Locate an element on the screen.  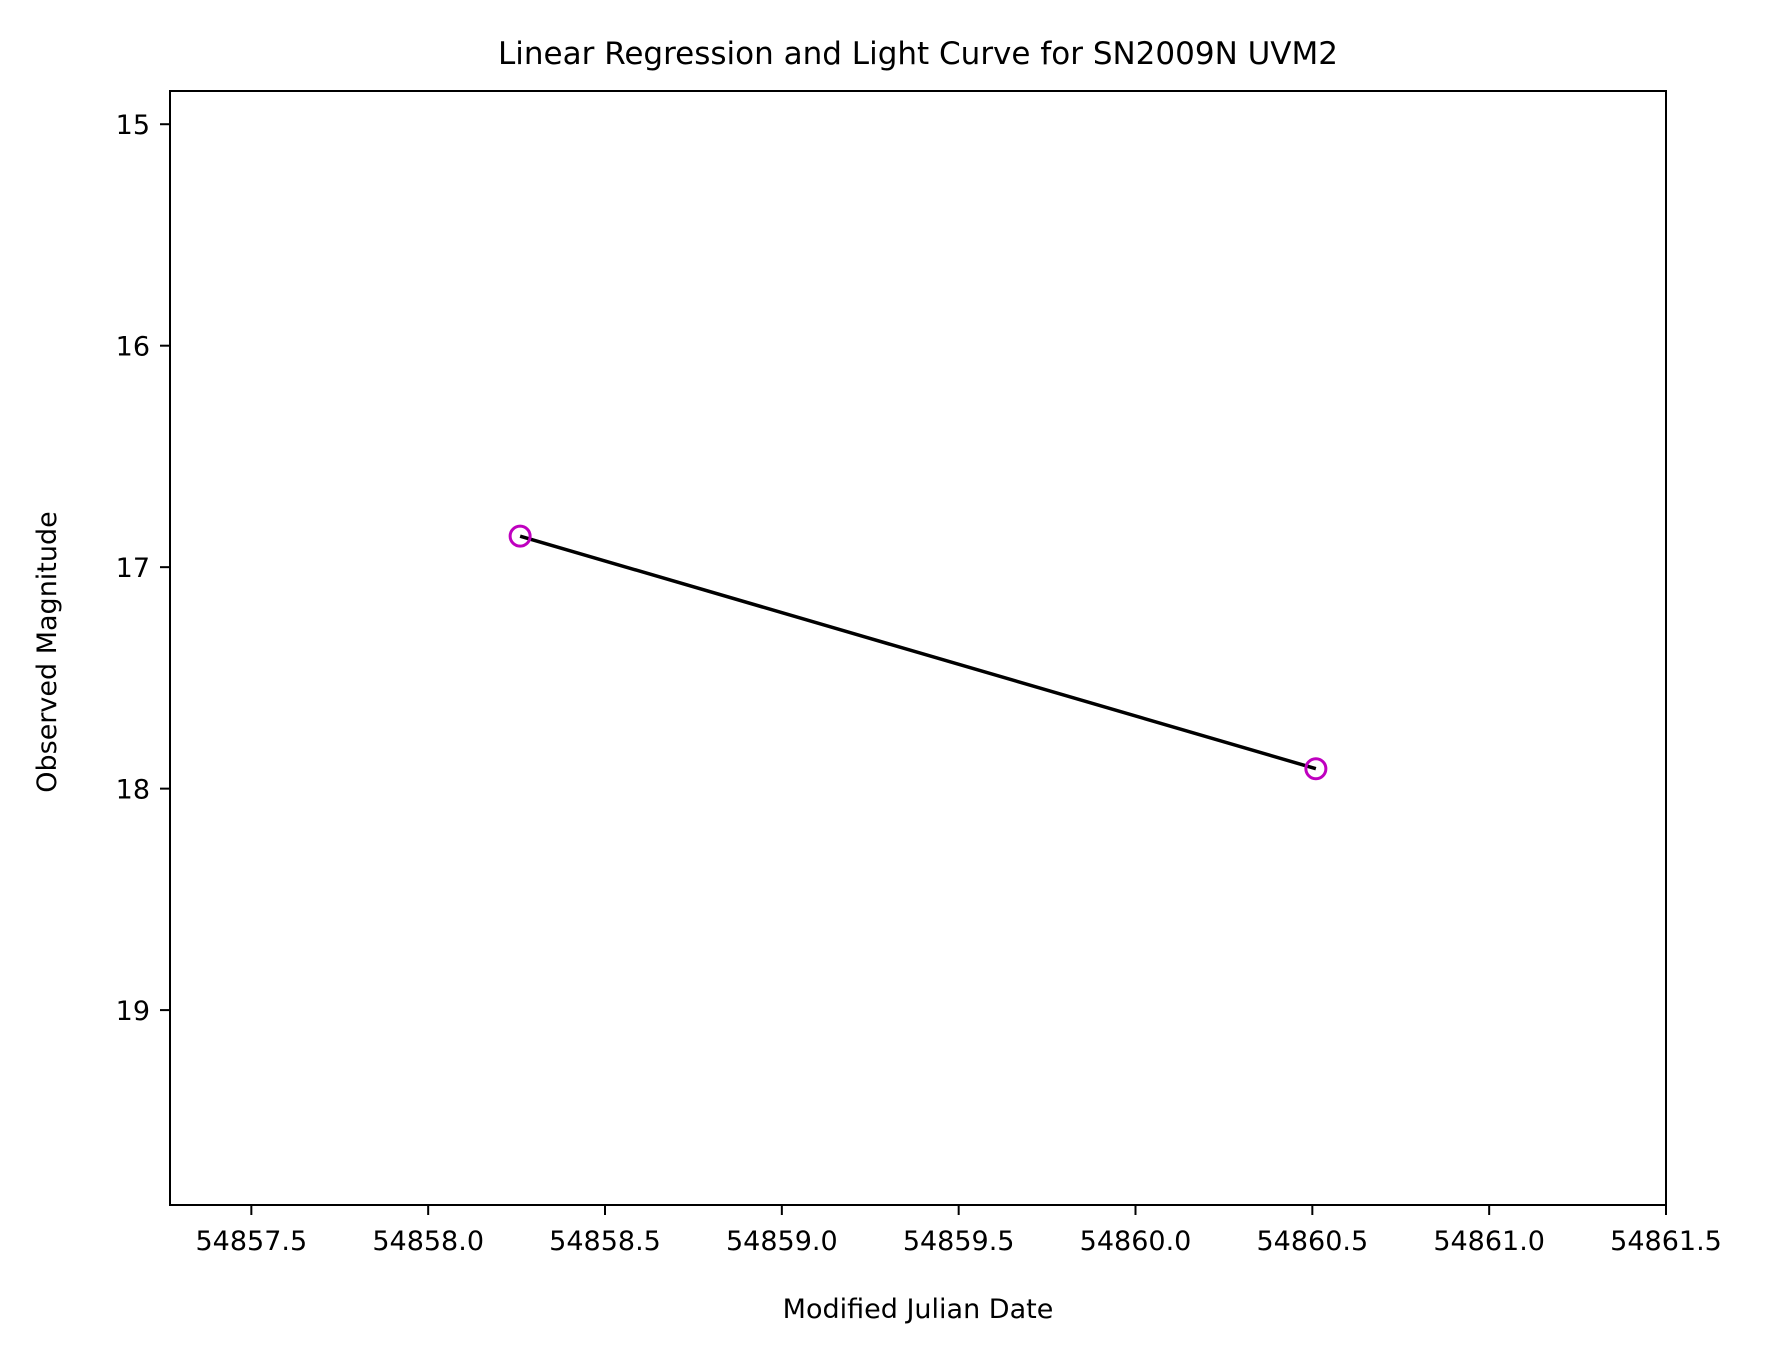
regression-line is located at coordinates (918, 652).